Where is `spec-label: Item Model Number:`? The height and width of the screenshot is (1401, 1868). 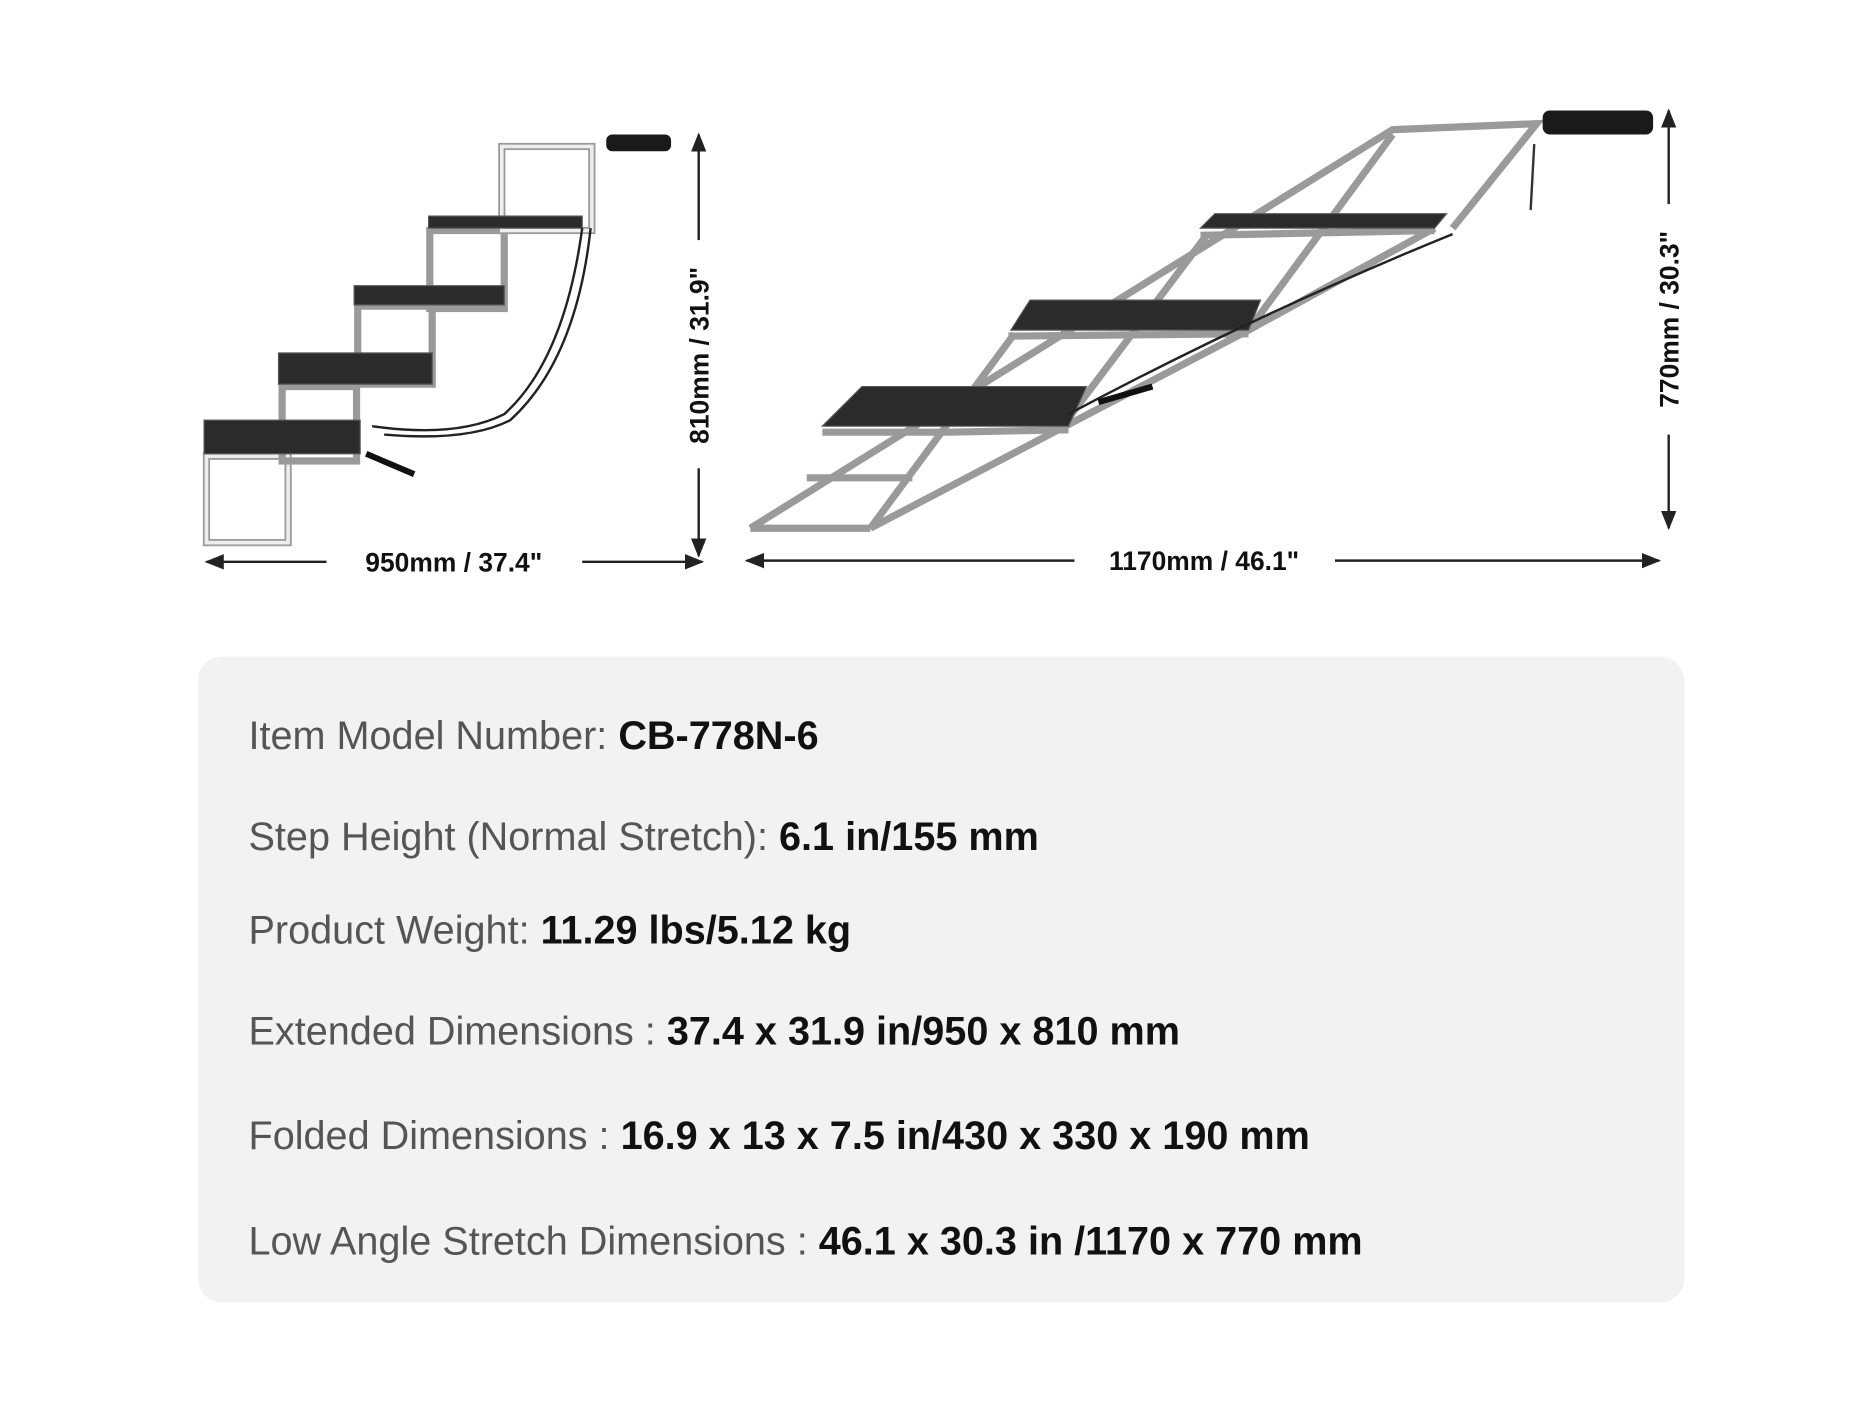
spec-label: Item Model Number: is located at coordinates (434, 736).